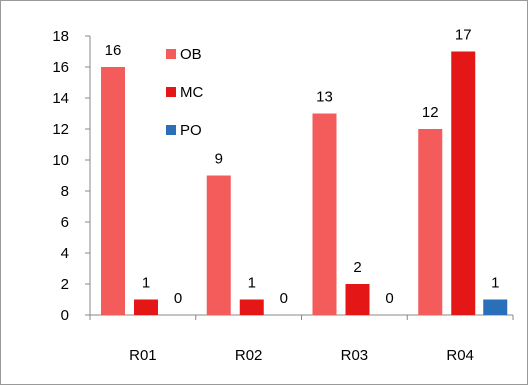 This screenshot has width=528, height=386. I want to click on data-label-po-r03: 0, so click(389, 298).